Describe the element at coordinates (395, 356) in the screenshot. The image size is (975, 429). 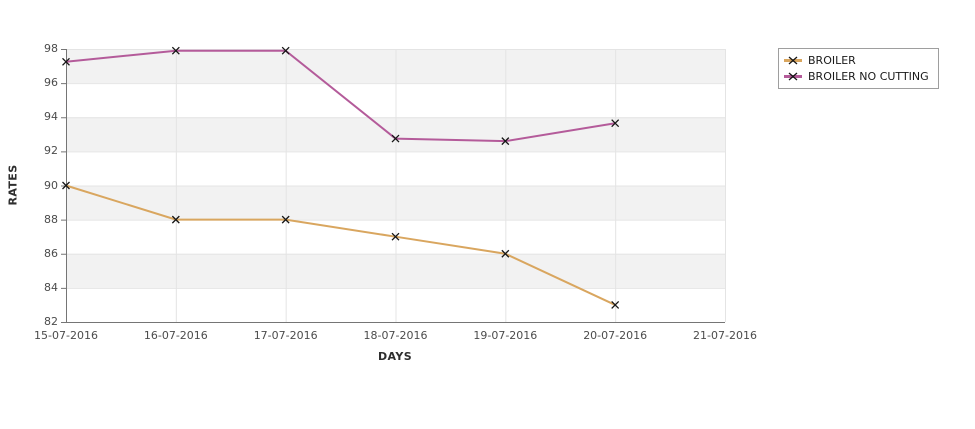
I see `x-axis-title: DAYS` at that location.